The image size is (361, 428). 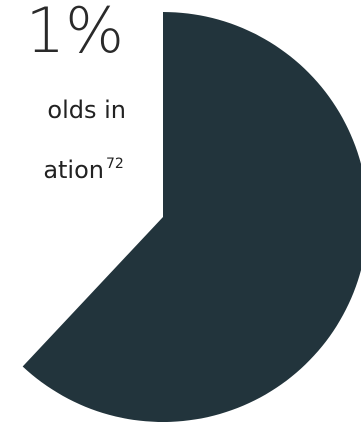 I want to click on headline: 1%, so click(x=75, y=33).